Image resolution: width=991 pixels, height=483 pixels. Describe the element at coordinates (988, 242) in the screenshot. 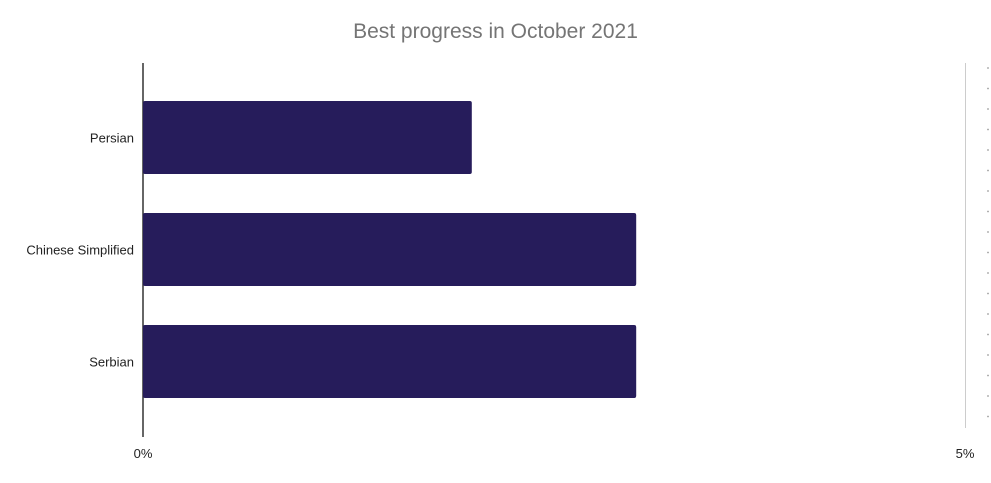

I see `dotted-edge` at that location.